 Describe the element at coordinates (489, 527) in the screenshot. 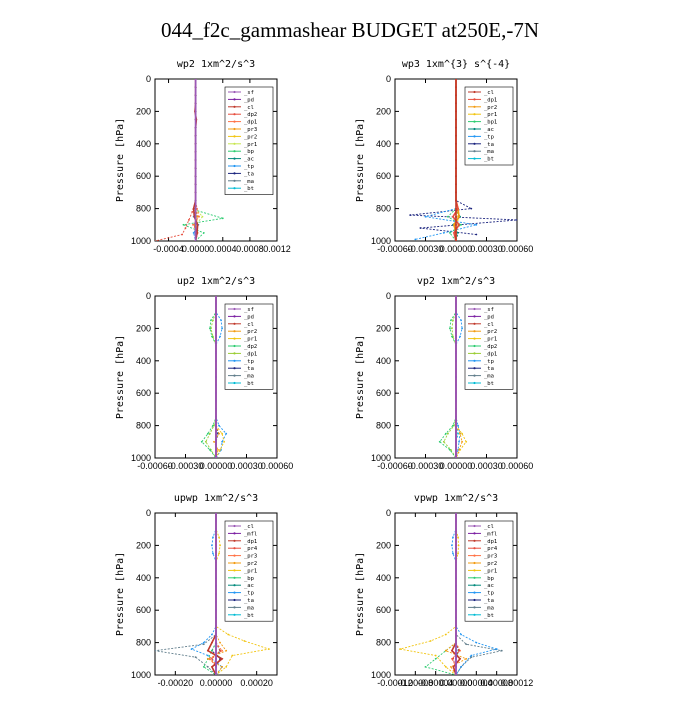

I see `legend-label: _cl` at that location.